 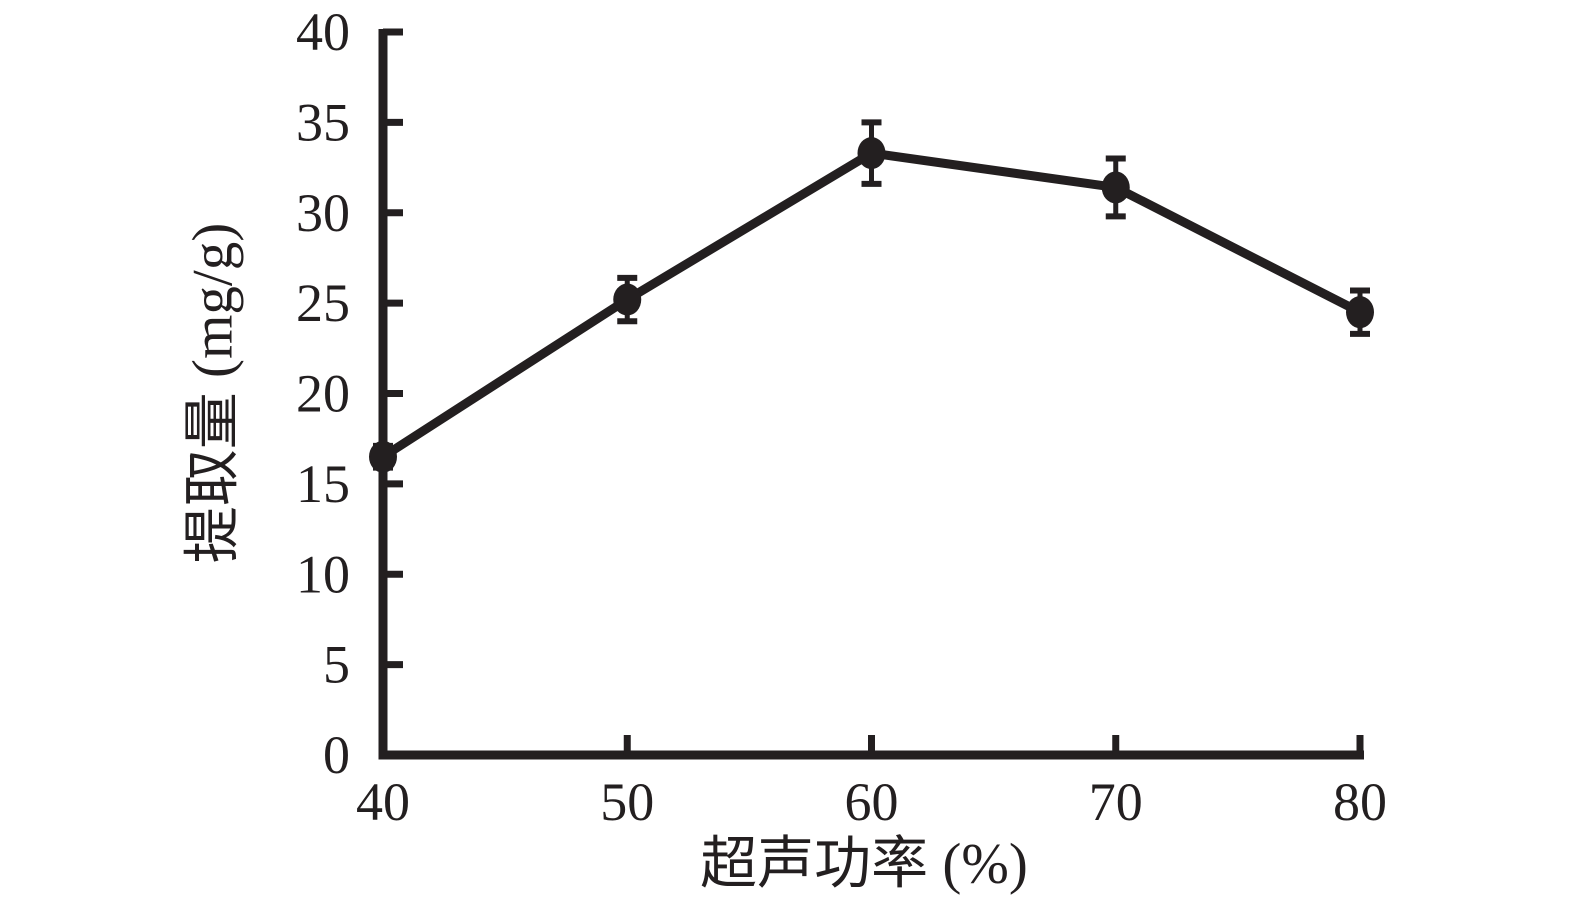 I want to click on y-tick-label: 40, so click(x=323, y=32).